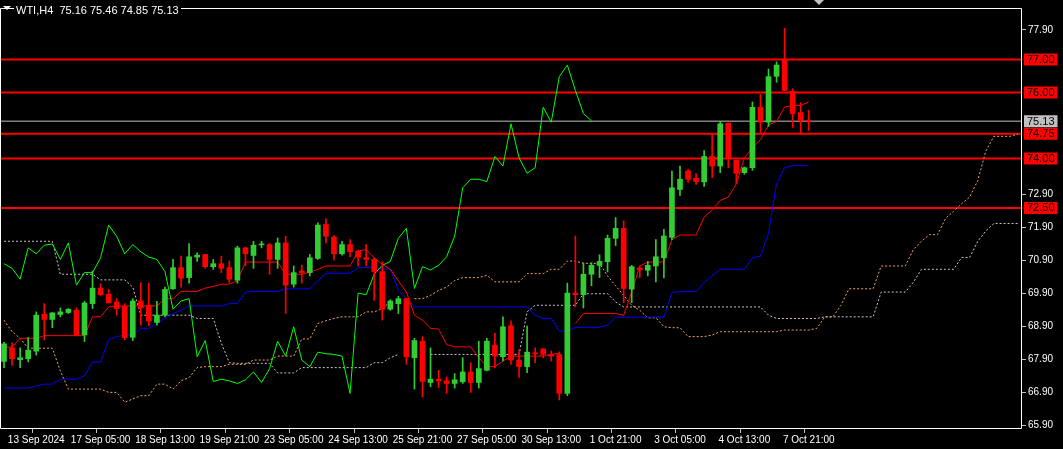 The image size is (1063, 449). Describe the element at coordinates (100, 439) in the screenshot. I see `x-tick-label: 17 Sep 05:00` at that location.